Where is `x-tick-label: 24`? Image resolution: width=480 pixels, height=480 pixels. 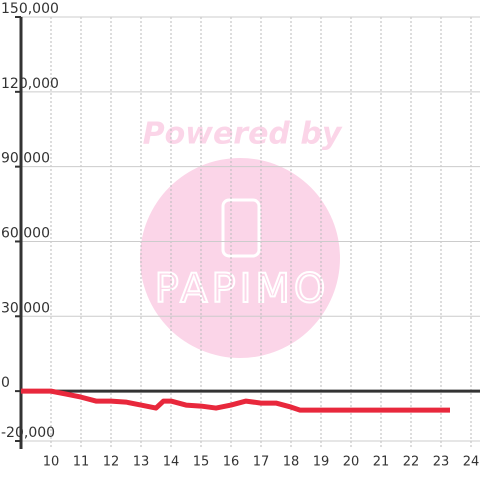
x-tick-label: 24 is located at coordinates (471, 462).